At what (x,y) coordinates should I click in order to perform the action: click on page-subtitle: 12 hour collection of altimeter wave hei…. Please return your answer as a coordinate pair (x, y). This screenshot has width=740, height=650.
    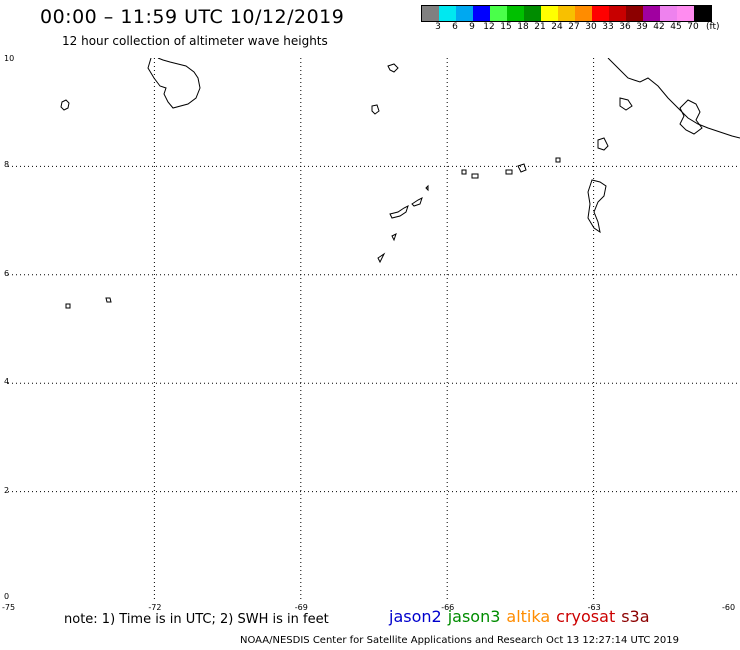
    Looking at the image, I should click on (195, 41).